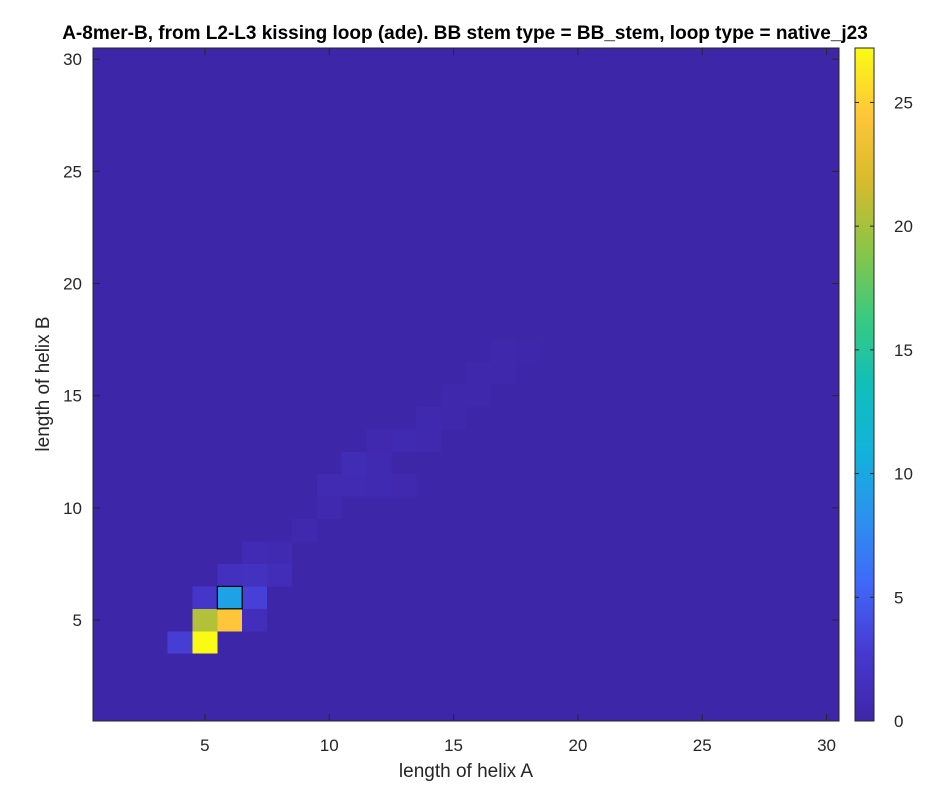 The height and width of the screenshot is (800, 930). I want to click on colorbar-tick-label: 10, so click(903, 474).